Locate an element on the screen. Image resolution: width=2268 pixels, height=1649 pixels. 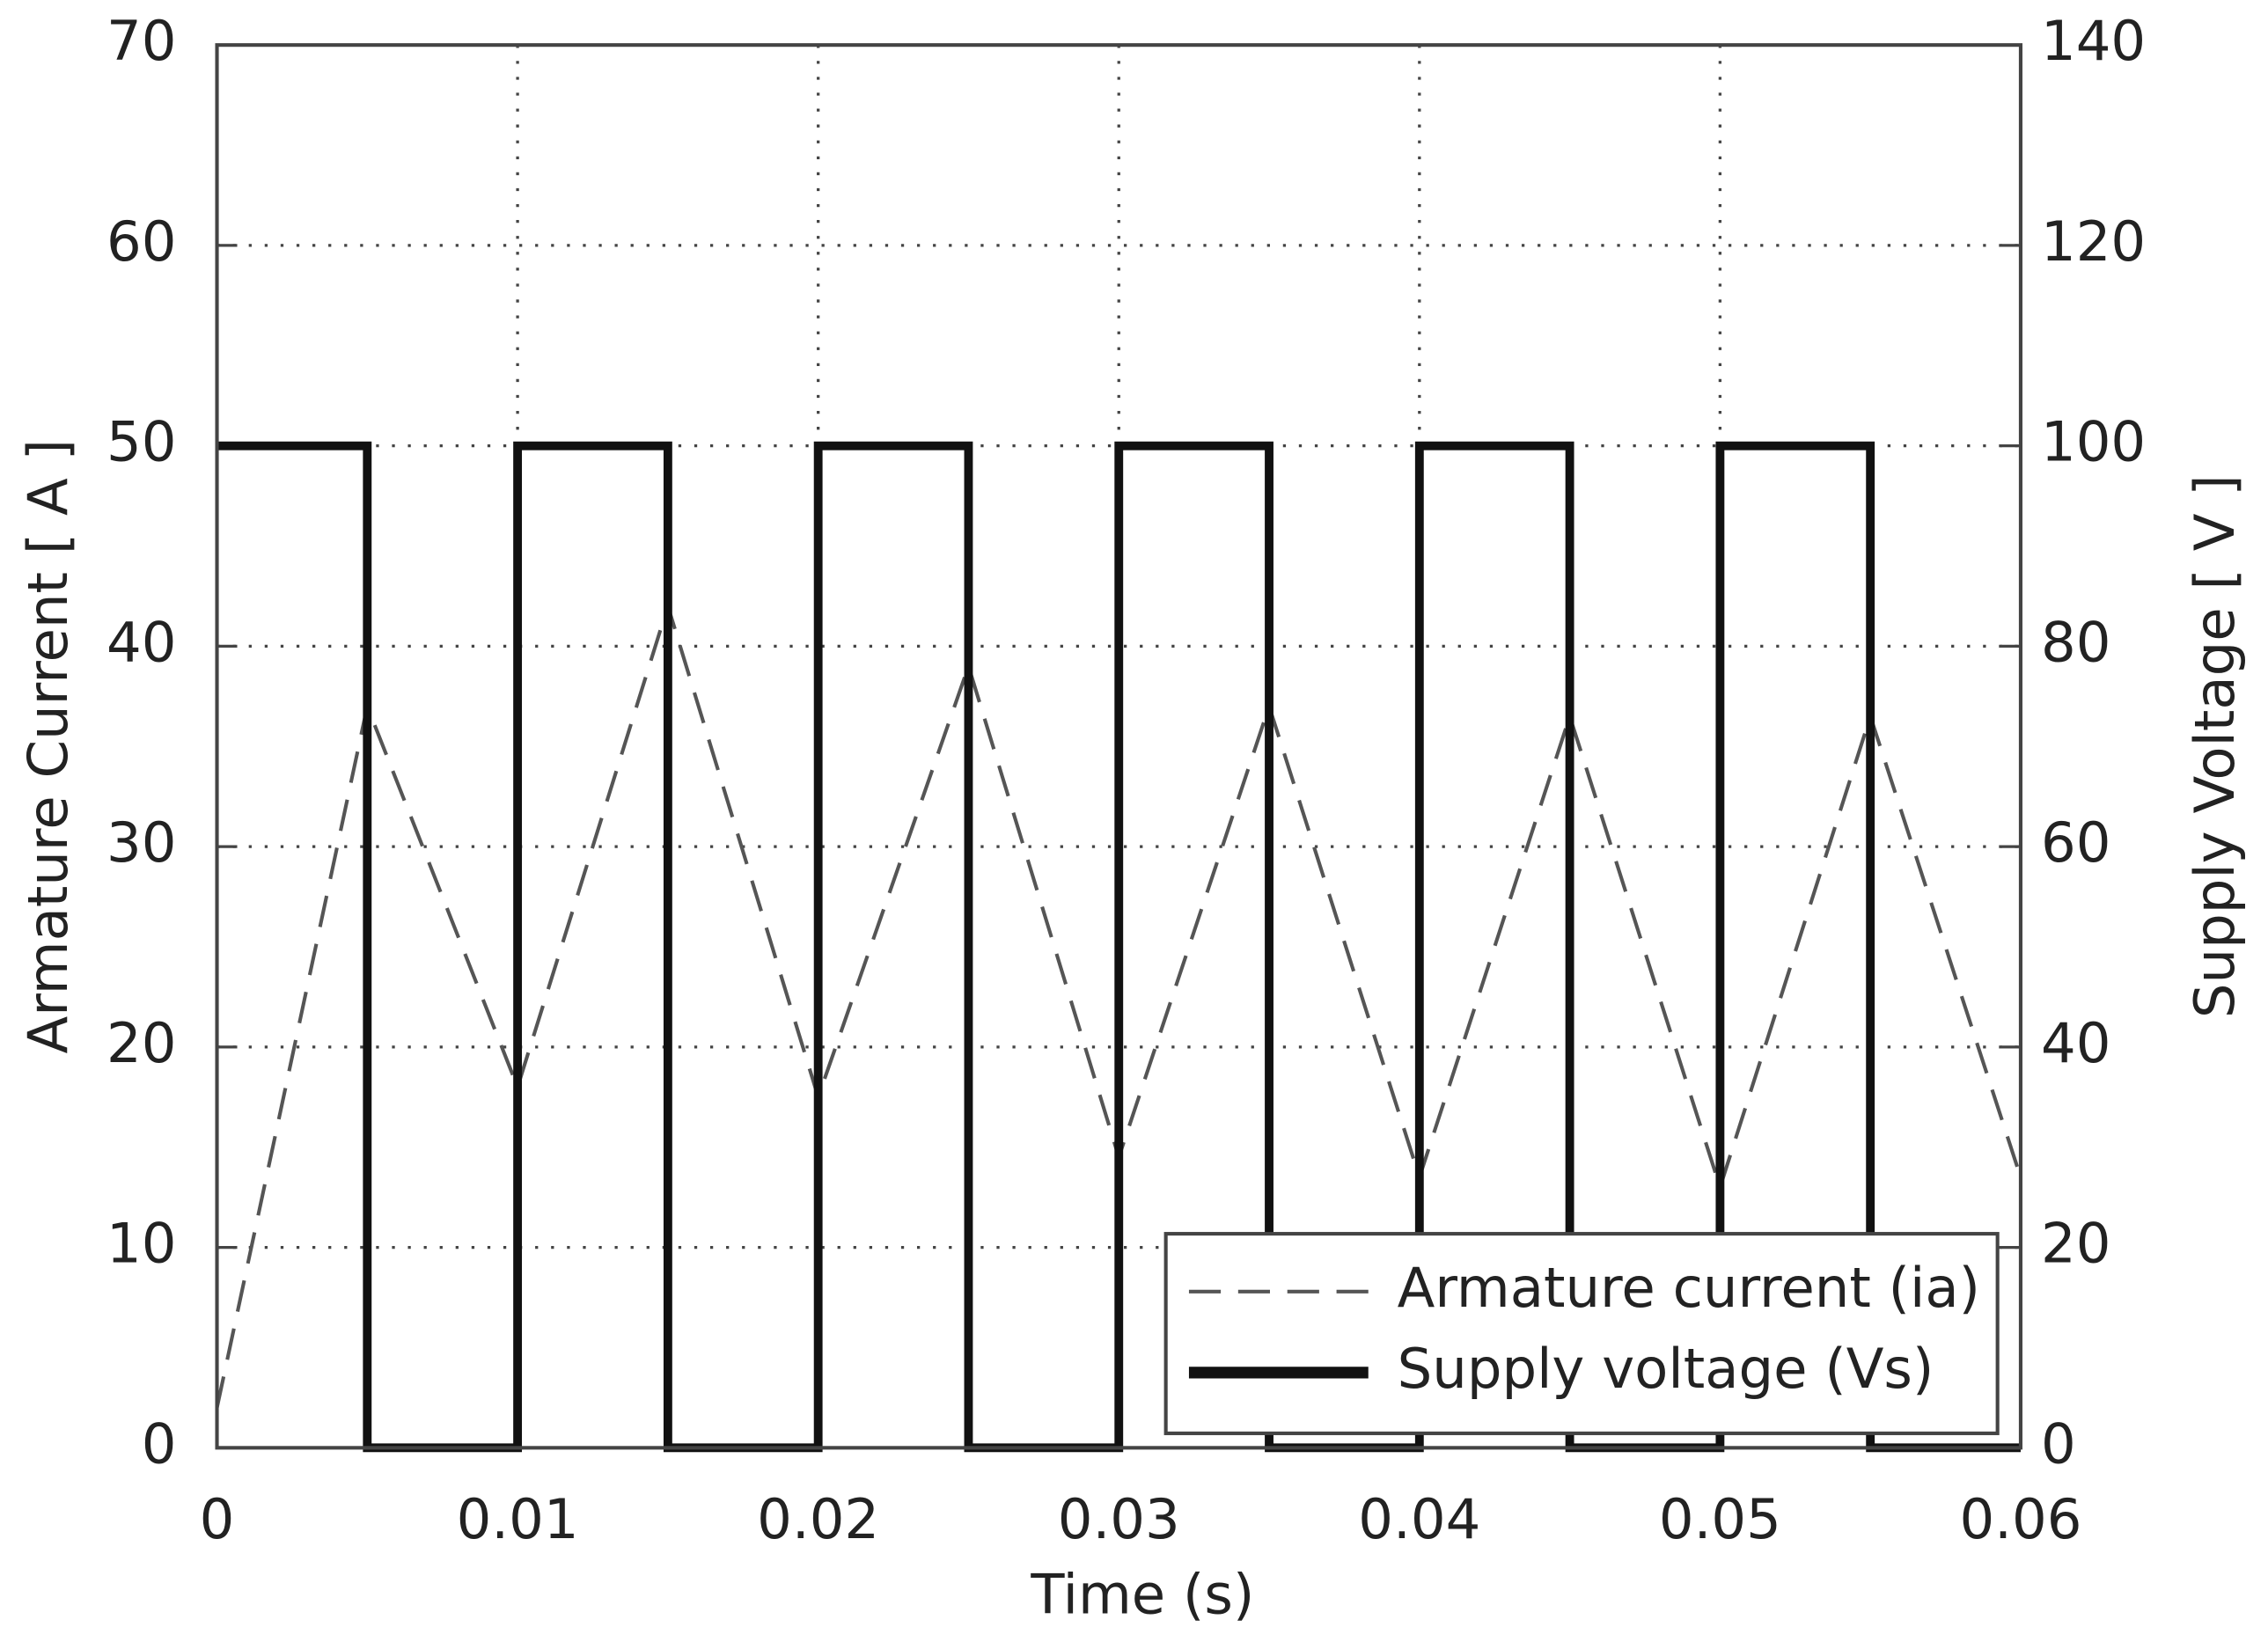
legend-box is located at coordinates (1581, 1333).